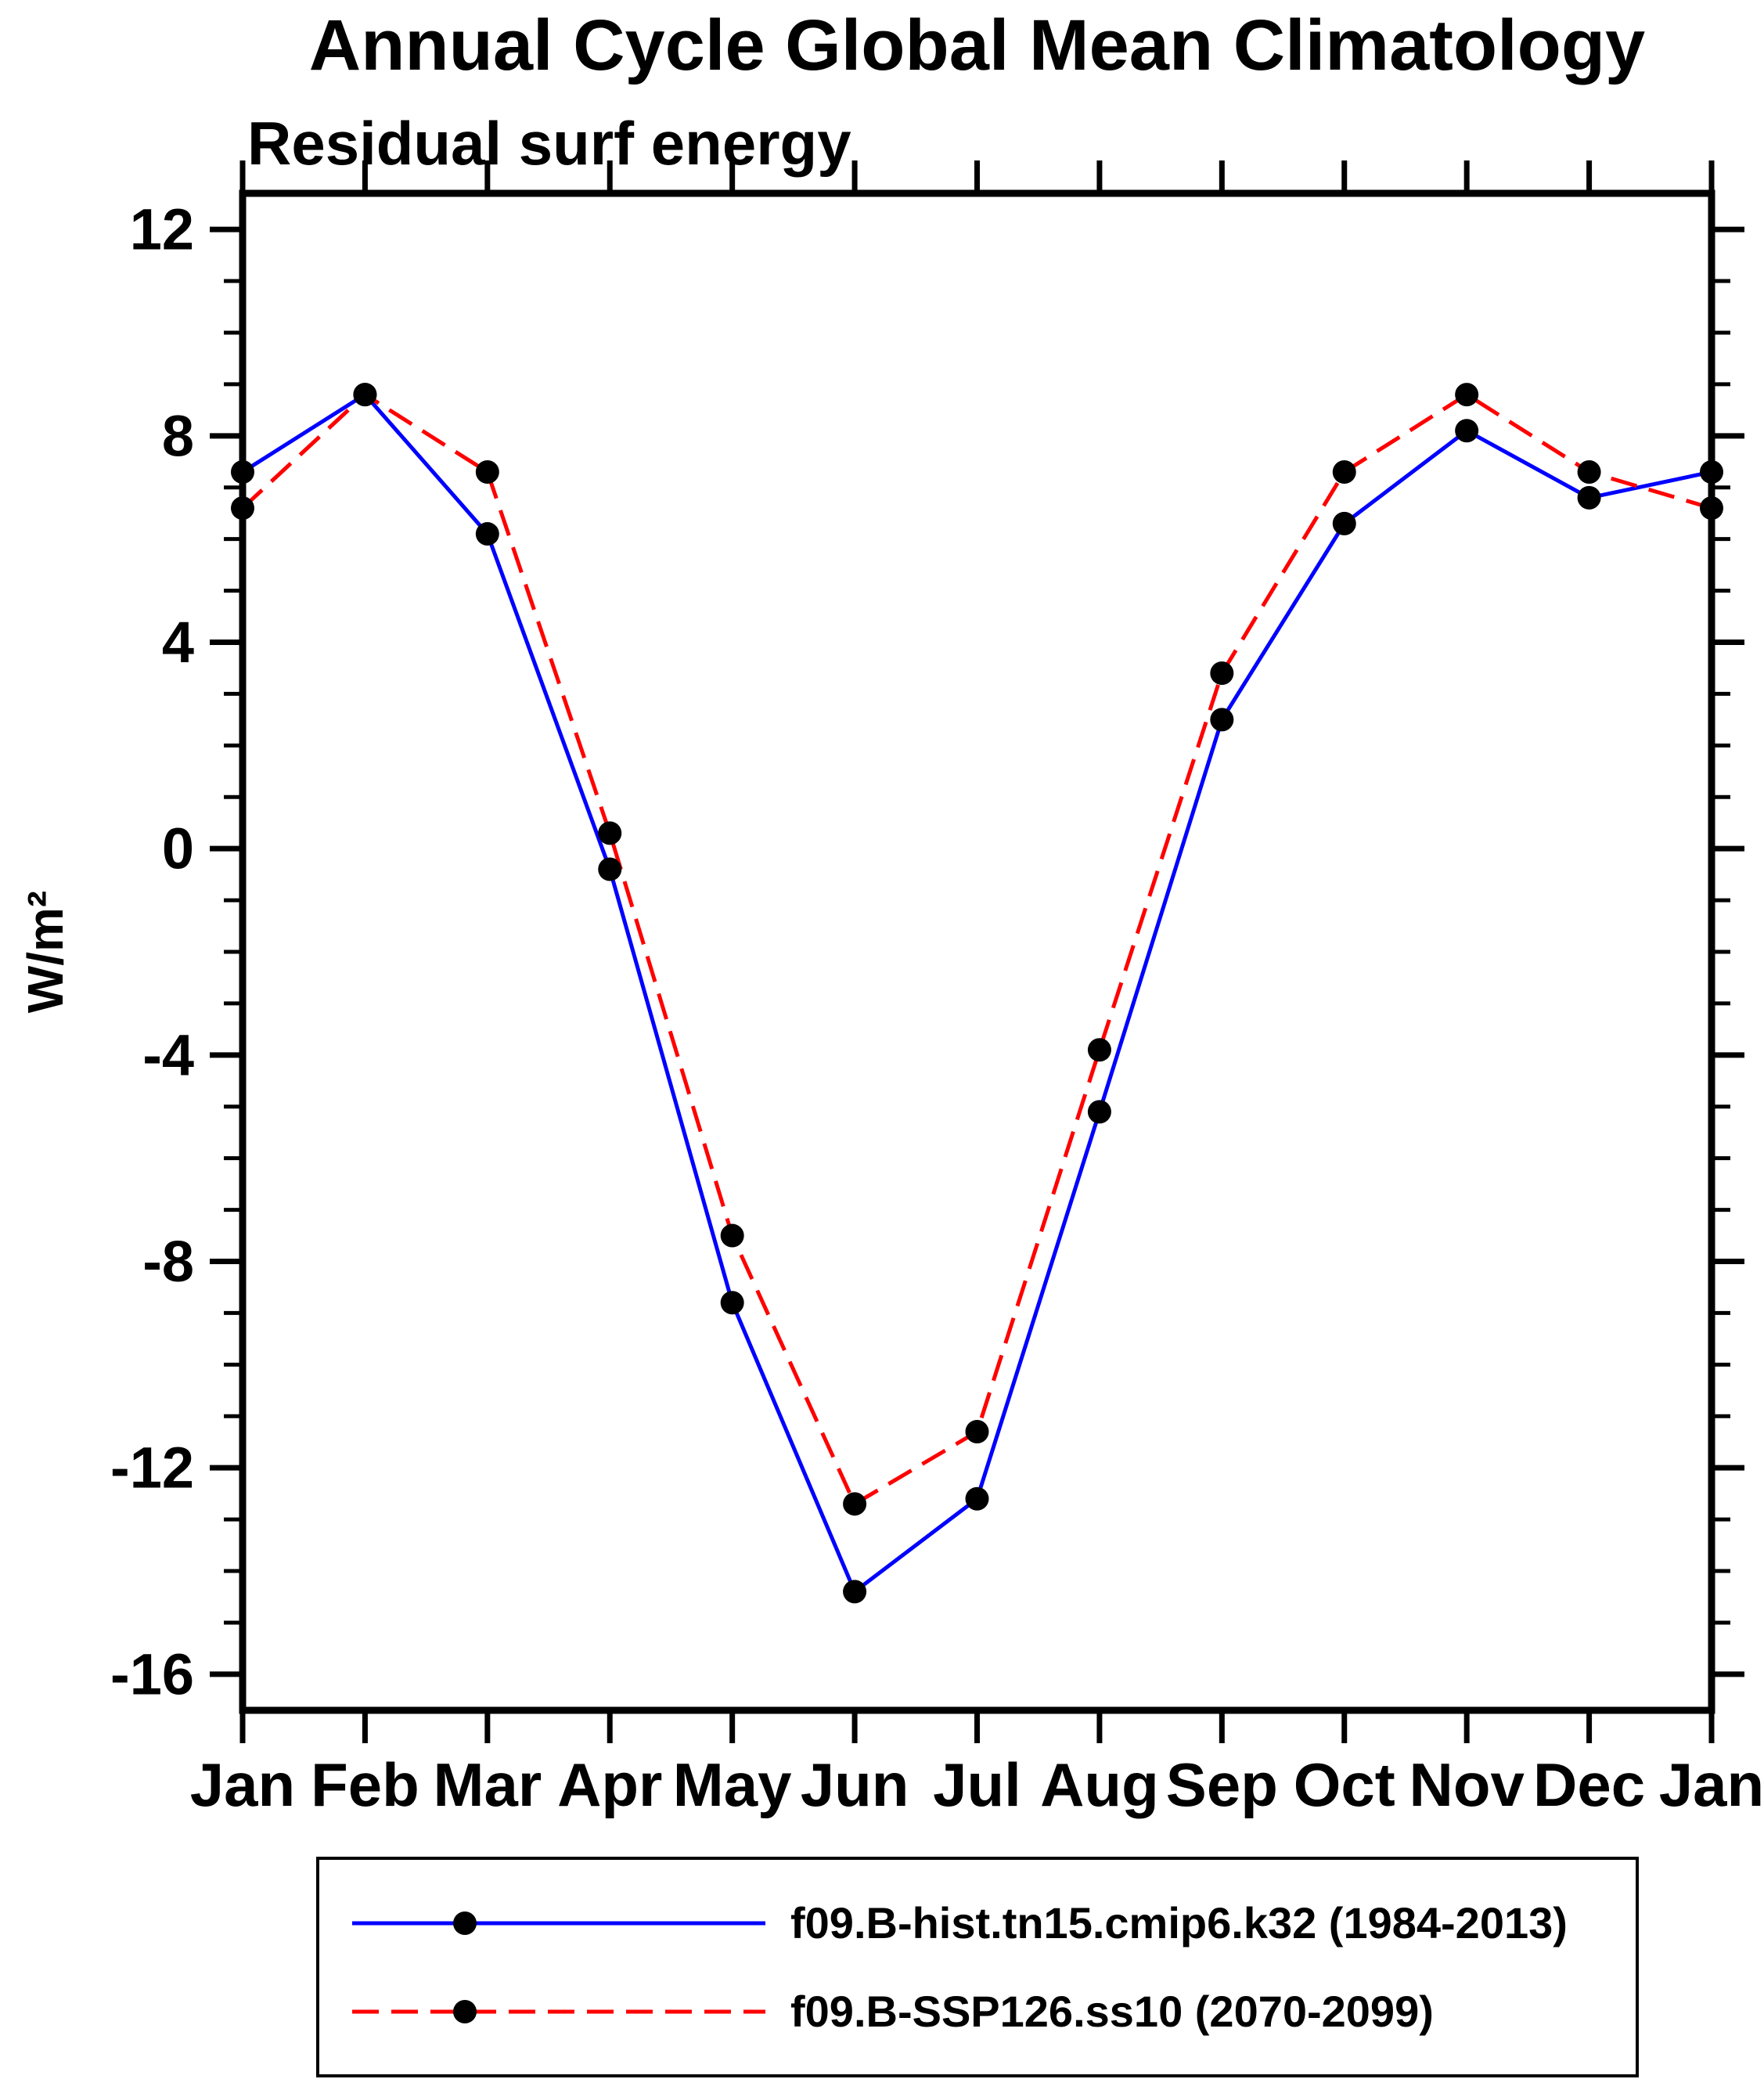 This screenshot has width=1764, height=2079. I want to click on y-tick-label: 4, so click(178, 642).